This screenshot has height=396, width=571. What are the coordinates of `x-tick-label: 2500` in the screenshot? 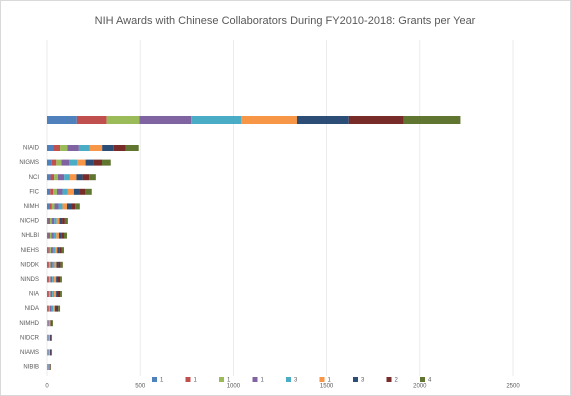 It's located at (513, 387).